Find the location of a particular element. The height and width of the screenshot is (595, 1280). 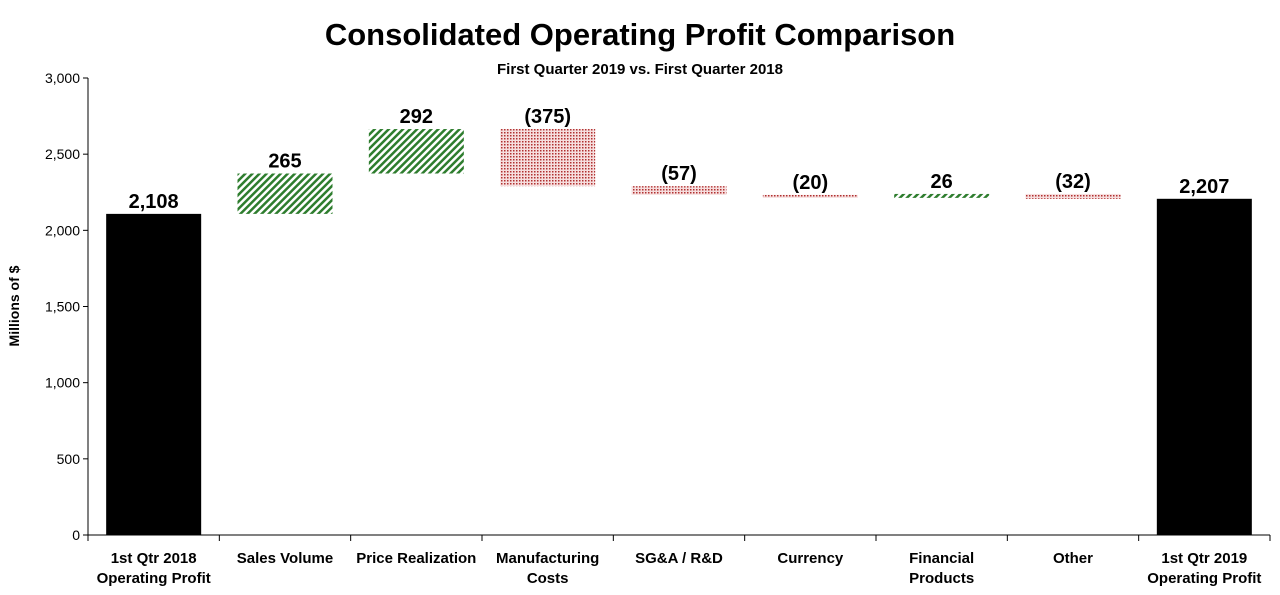

y-axis-label: Millions of $ is located at coordinates (14, 305).